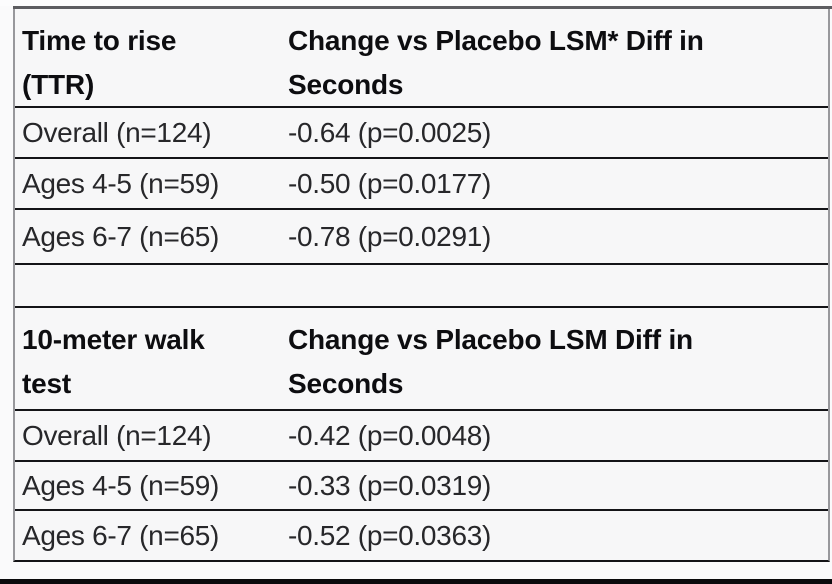  What do you see at coordinates (390, 183) in the screenshot?
I see `row-value: -0.50 (p=0.0177)` at bounding box center [390, 183].